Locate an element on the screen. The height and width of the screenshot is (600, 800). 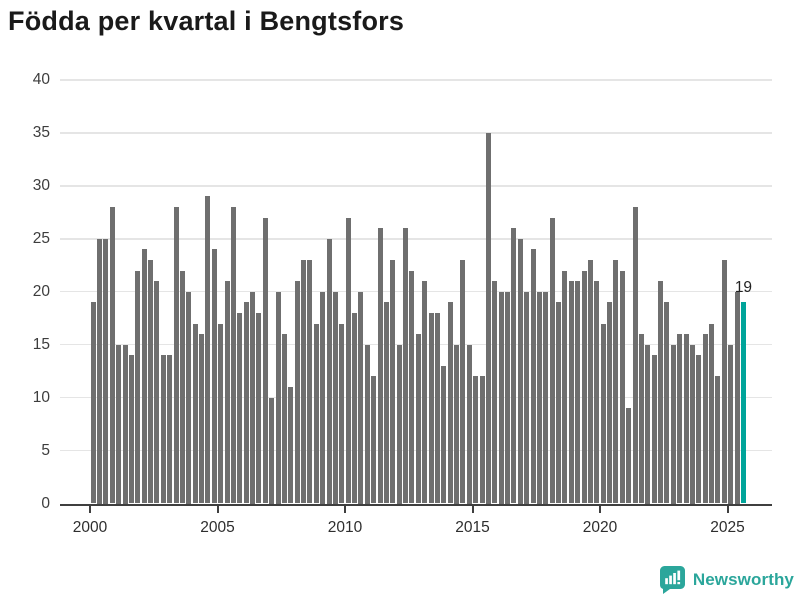
x-tick-2015 is located at coordinates (472, 509).